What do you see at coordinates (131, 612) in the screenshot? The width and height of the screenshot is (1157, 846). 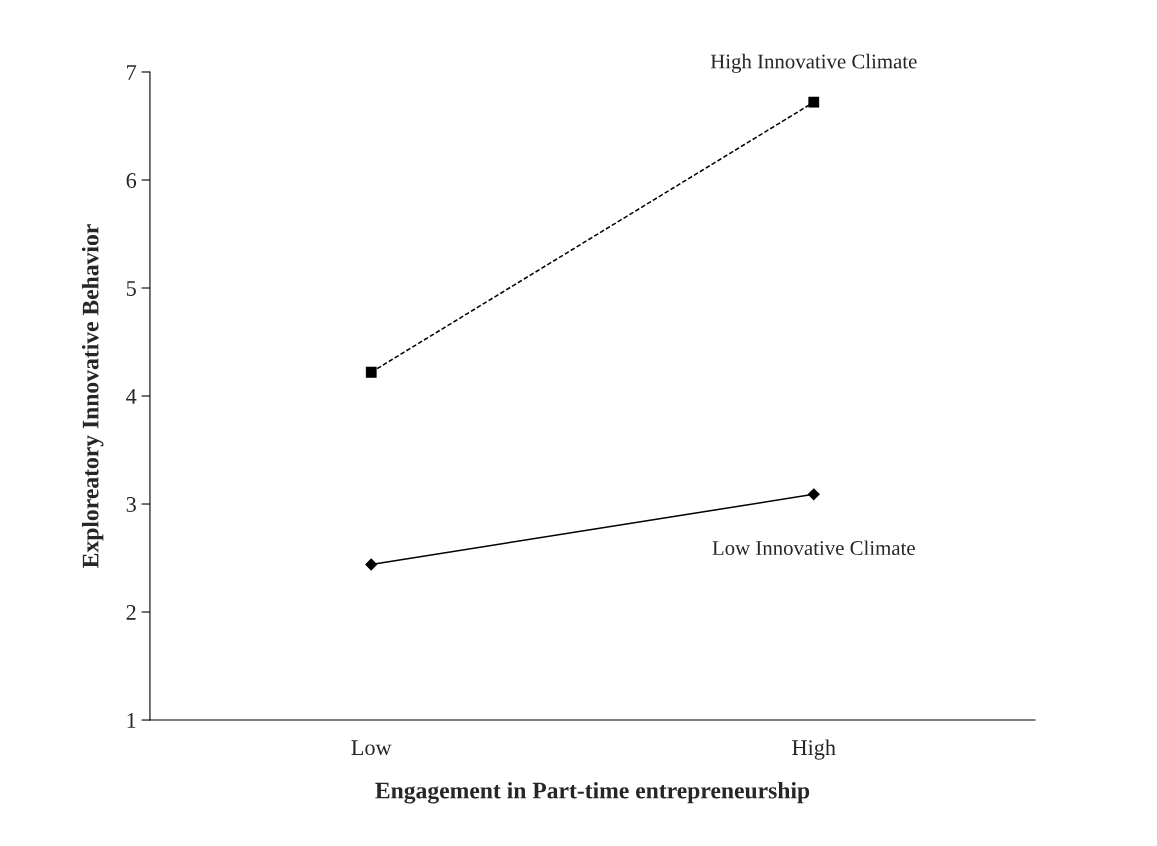 I see `y-tick-label: 2` at bounding box center [131, 612].